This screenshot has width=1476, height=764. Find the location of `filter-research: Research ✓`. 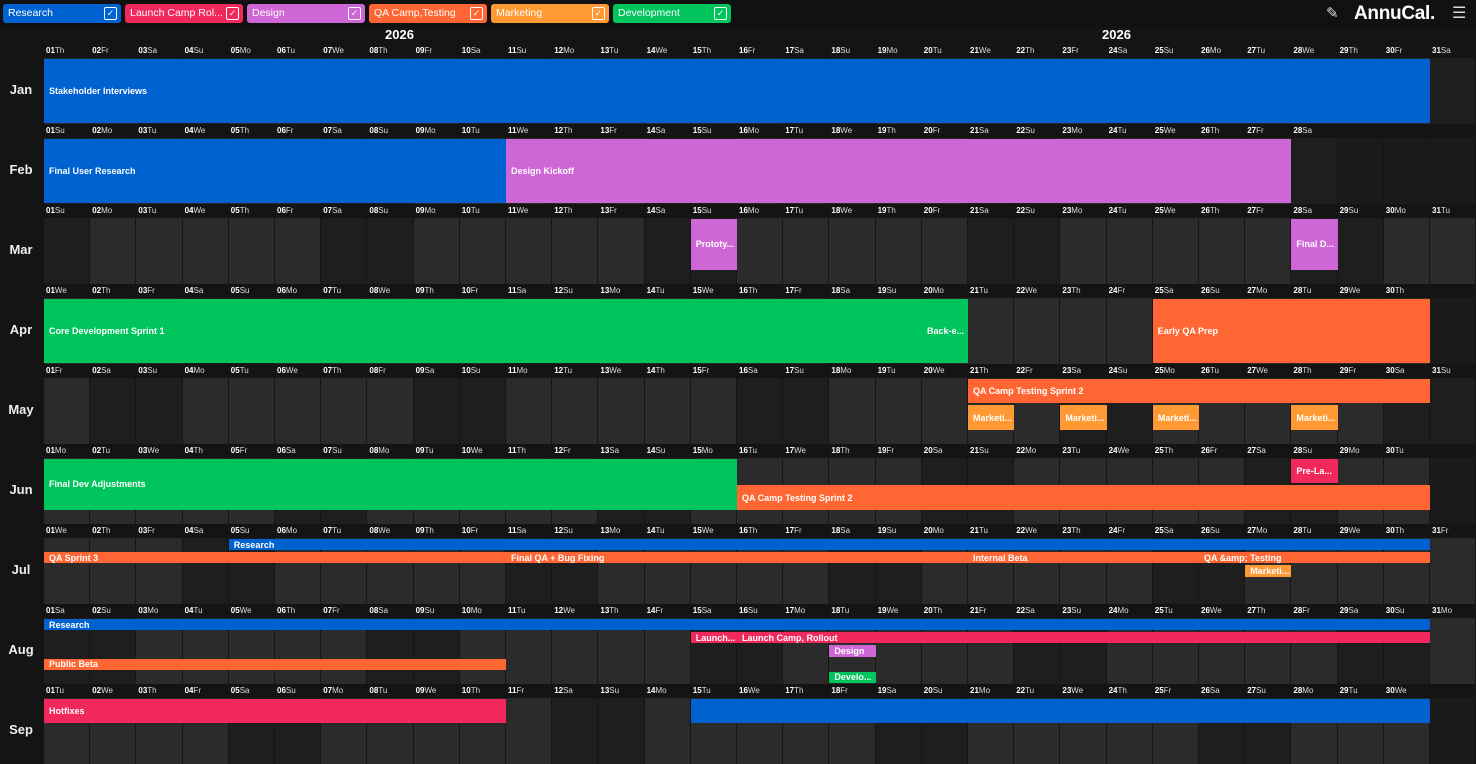

filter-research: Research ✓ is located at coordinates (62, 13).